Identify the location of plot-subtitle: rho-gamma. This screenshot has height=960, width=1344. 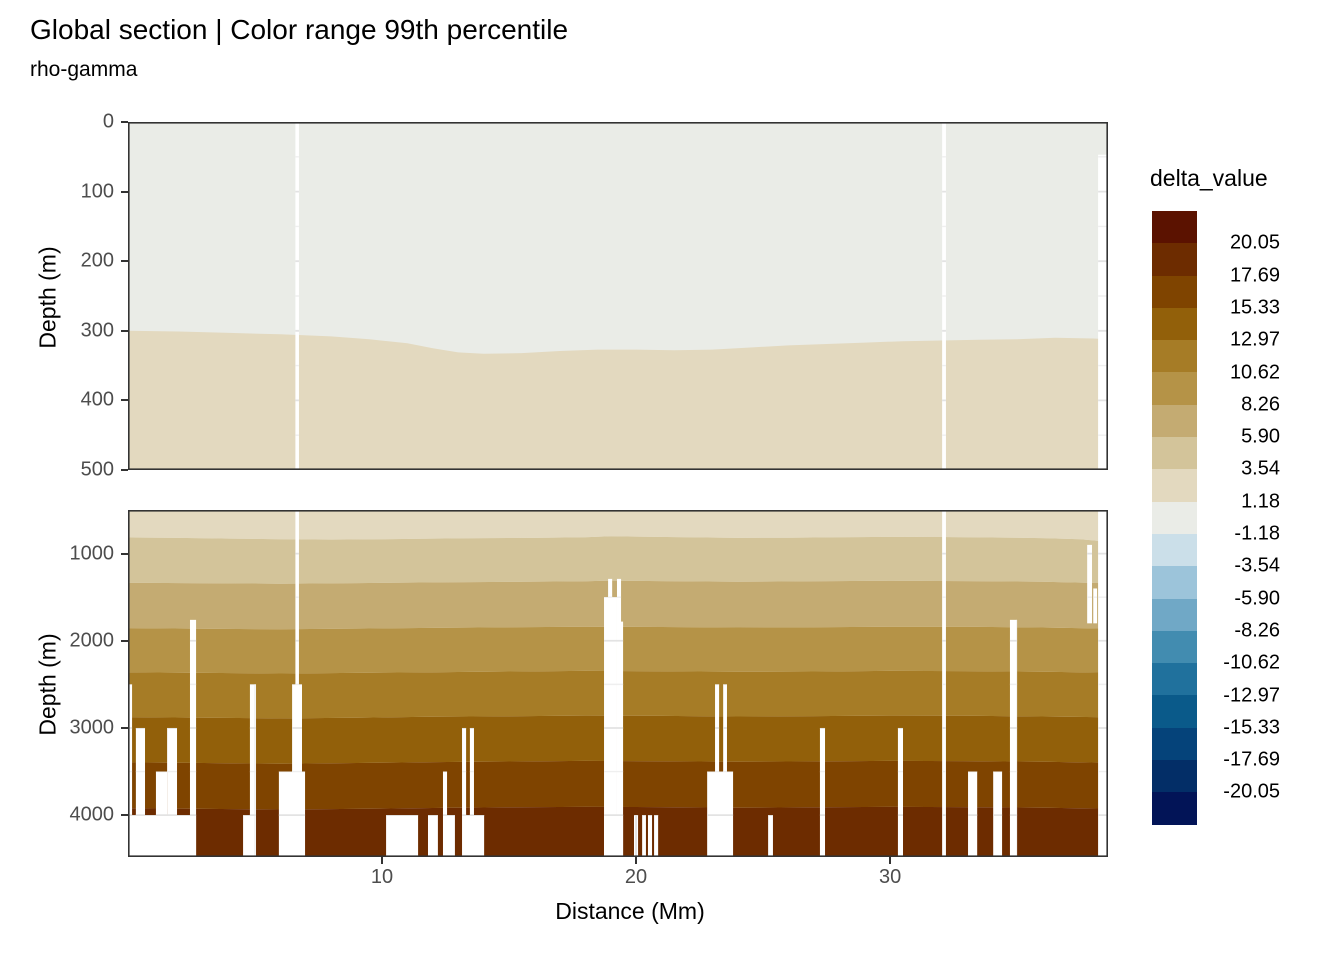
(84, 69).